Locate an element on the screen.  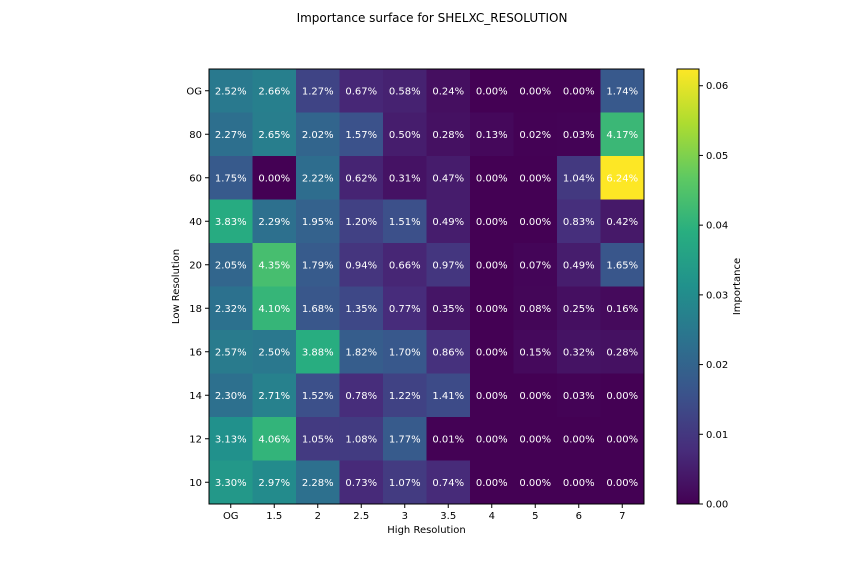
cell-value-label: 1.70% is located at coordinates (405, 352).